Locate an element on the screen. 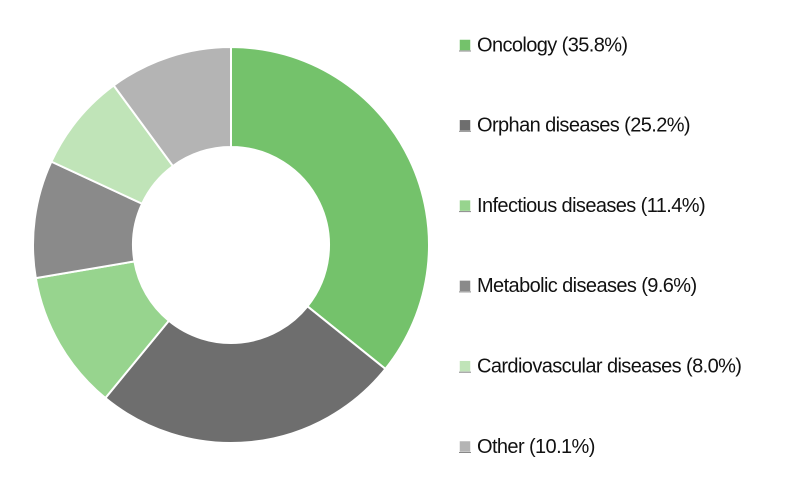 The image size is (800, 491). legend-label: Infectious diseases (11.4%) is located at coordinates (591, 206).